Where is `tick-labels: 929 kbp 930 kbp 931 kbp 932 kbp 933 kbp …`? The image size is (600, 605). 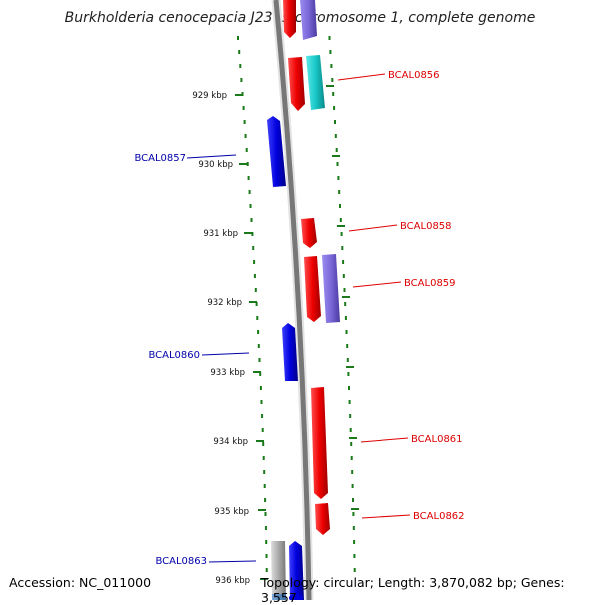 tick-labels: 929 kbp 930 kbp 931 kbp 932 kbp 933 kbp … is located at coordinates (221, 338).